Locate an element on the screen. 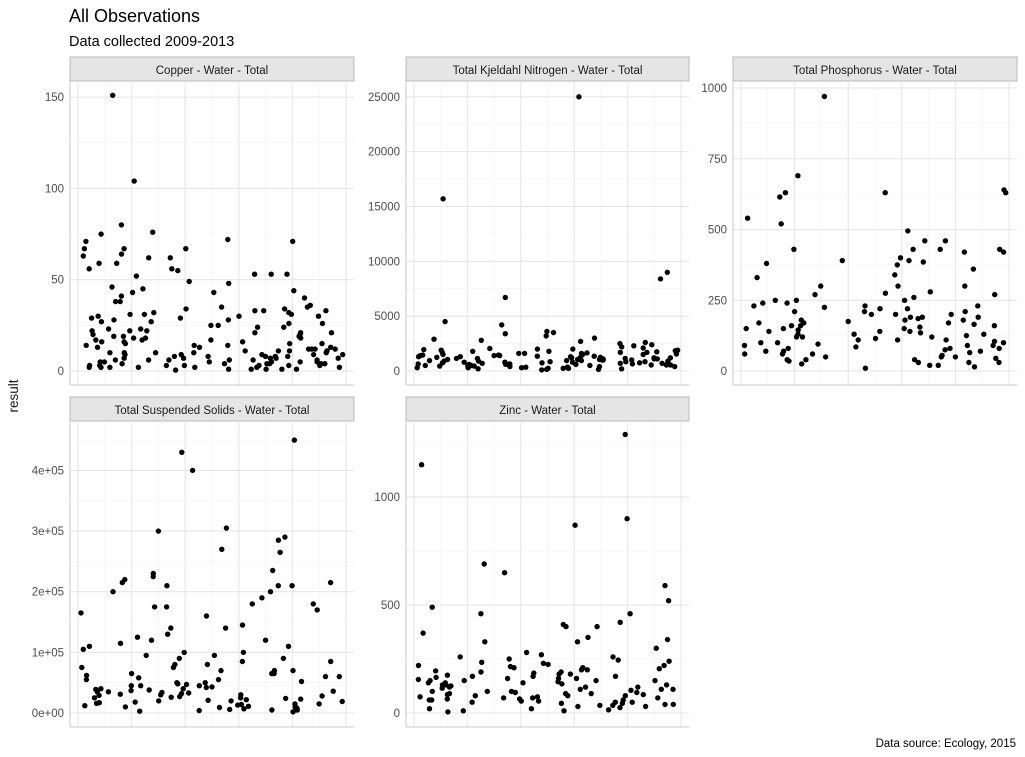 This screenshot has height=757, width=1025. y-tick-label: 4e+05 is located at coordinates (48, 471).